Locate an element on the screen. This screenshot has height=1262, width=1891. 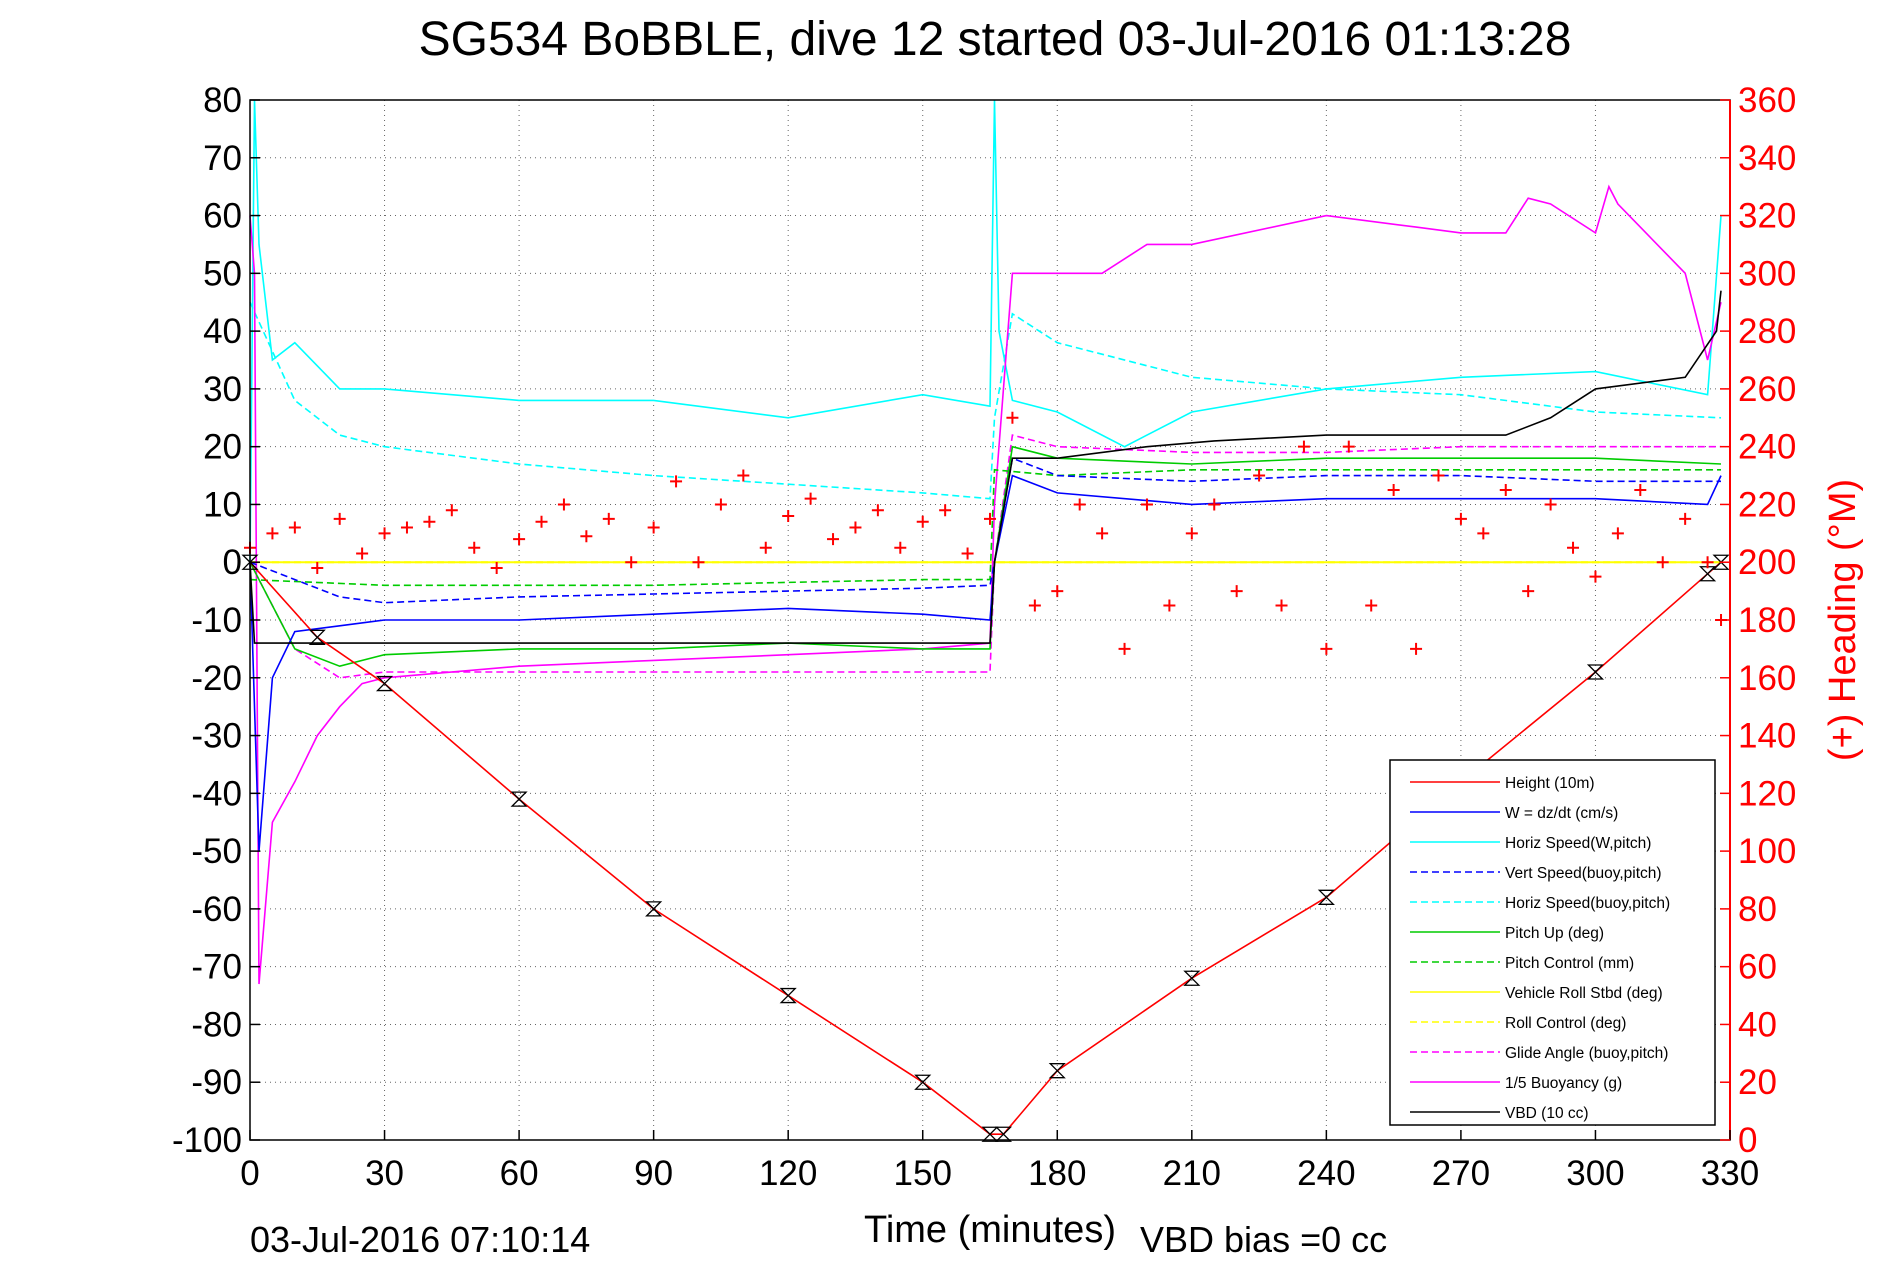
y-right-tick-label: 140 is located at coordinates (1767, 736).